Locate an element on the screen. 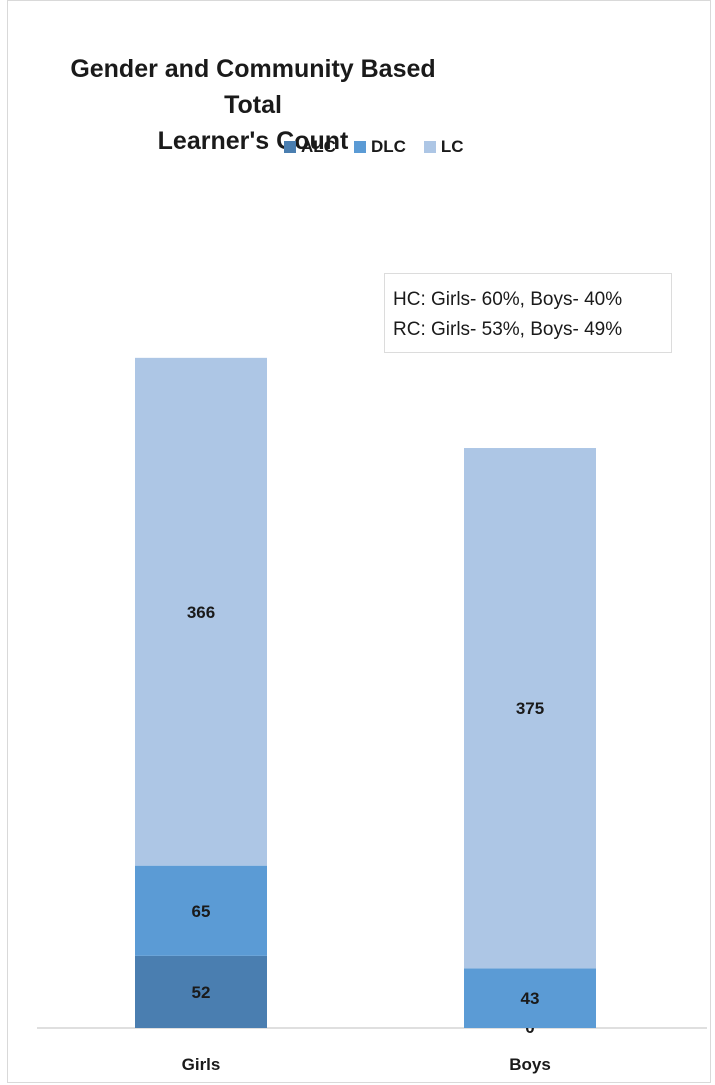 Image resolution: width=715 pixels, height=1085 pixels. data-label-lc-boys: 375 is located at coordinates (530, 708).